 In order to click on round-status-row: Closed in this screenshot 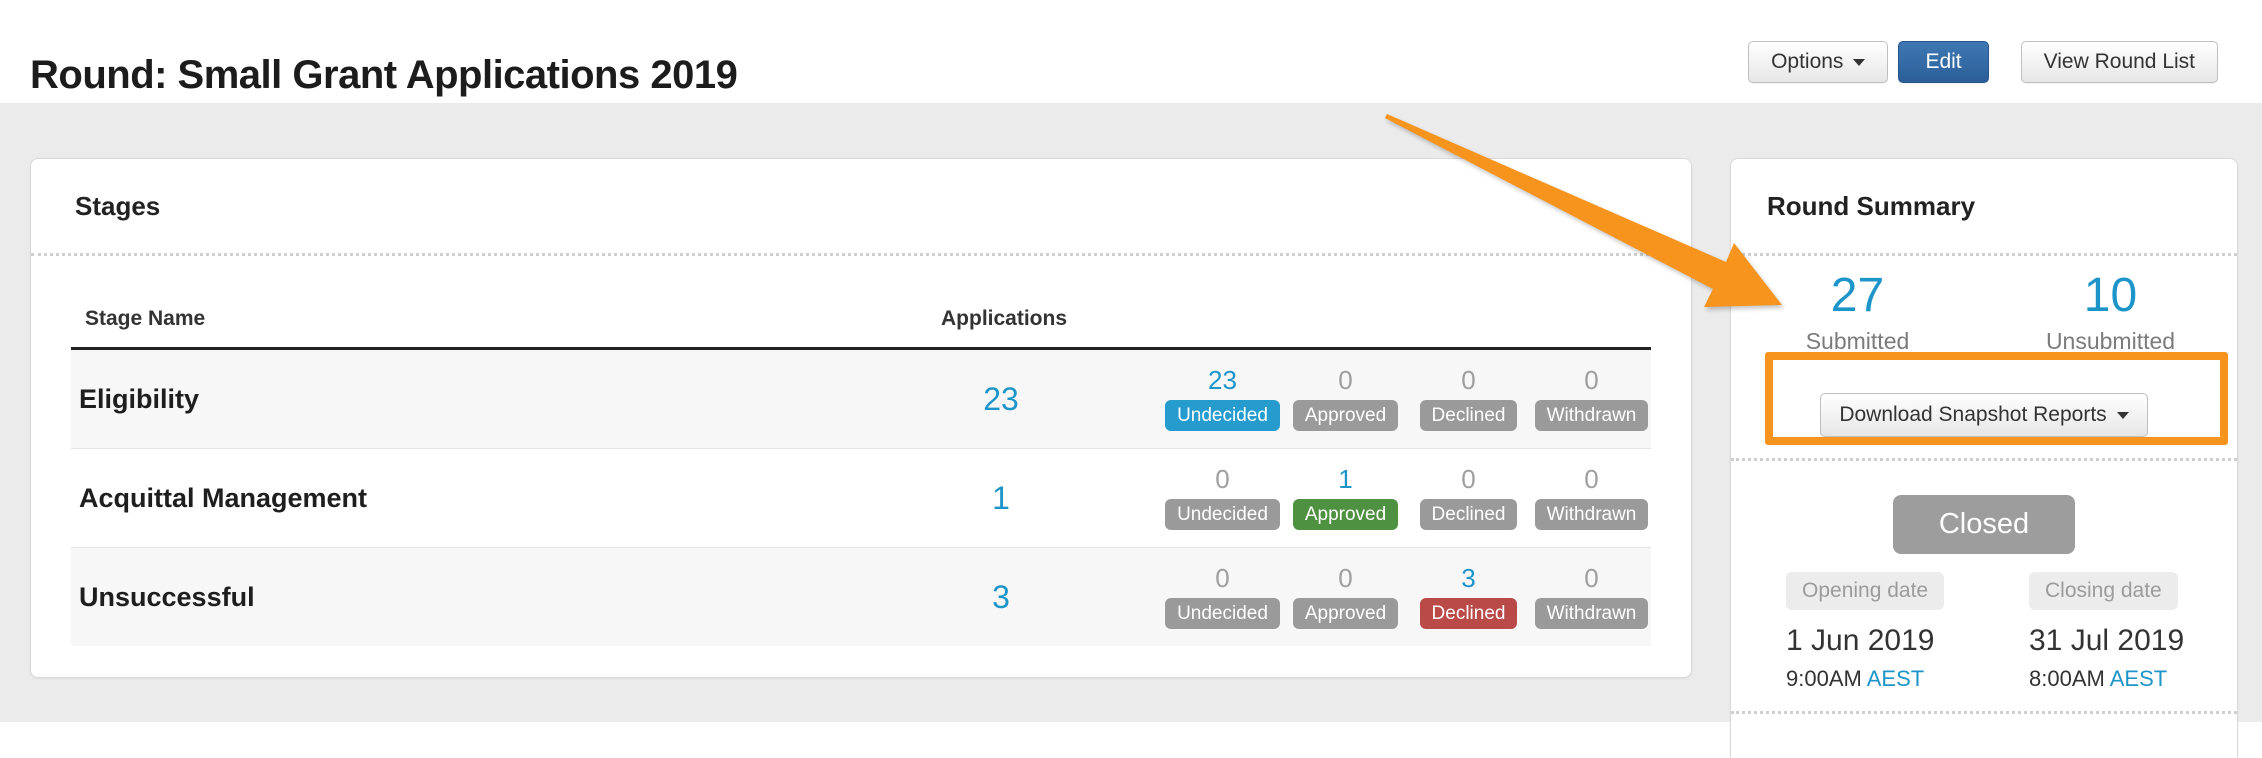, I will do `click(1984, 507)`.